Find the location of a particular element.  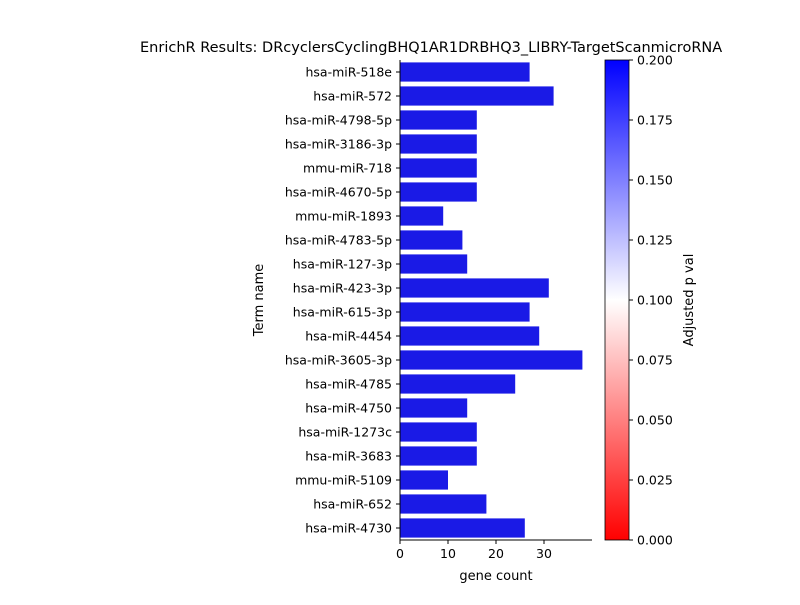

y-tick-label: hsa-miR-4783-5p is located at coordinates (338, 240).